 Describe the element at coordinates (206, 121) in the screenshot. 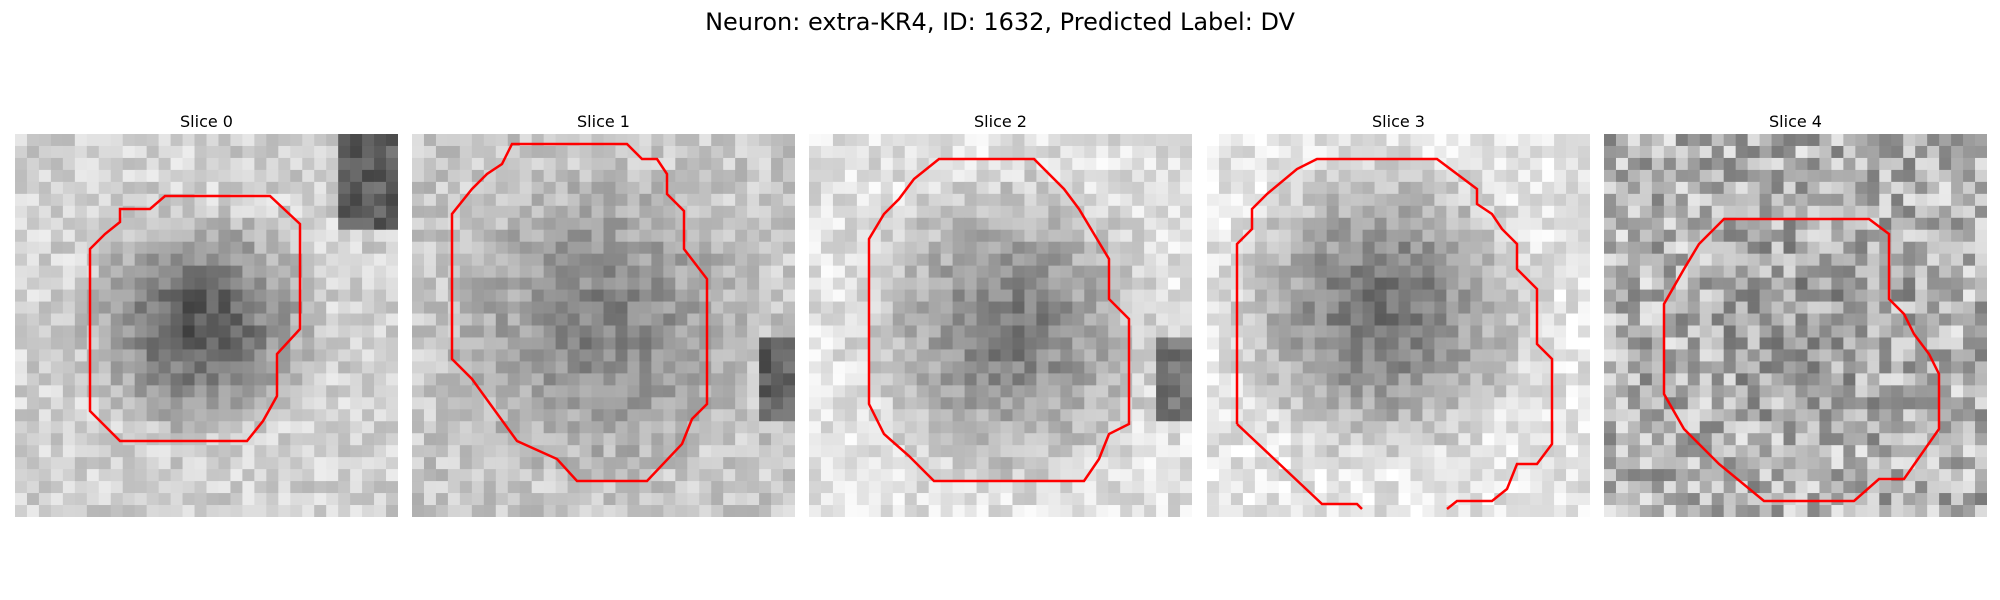

I see `slice-title: Slice 0` at that location.